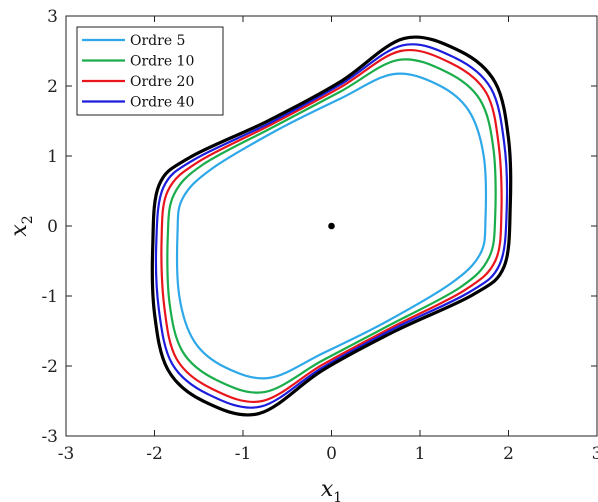 The height and width of the screenshot is (502, 598). What do you see at coordinates (28, 219) in the screenshot?
I see `y-axis-label-subscript: 2` at bounding box center [28, 219].